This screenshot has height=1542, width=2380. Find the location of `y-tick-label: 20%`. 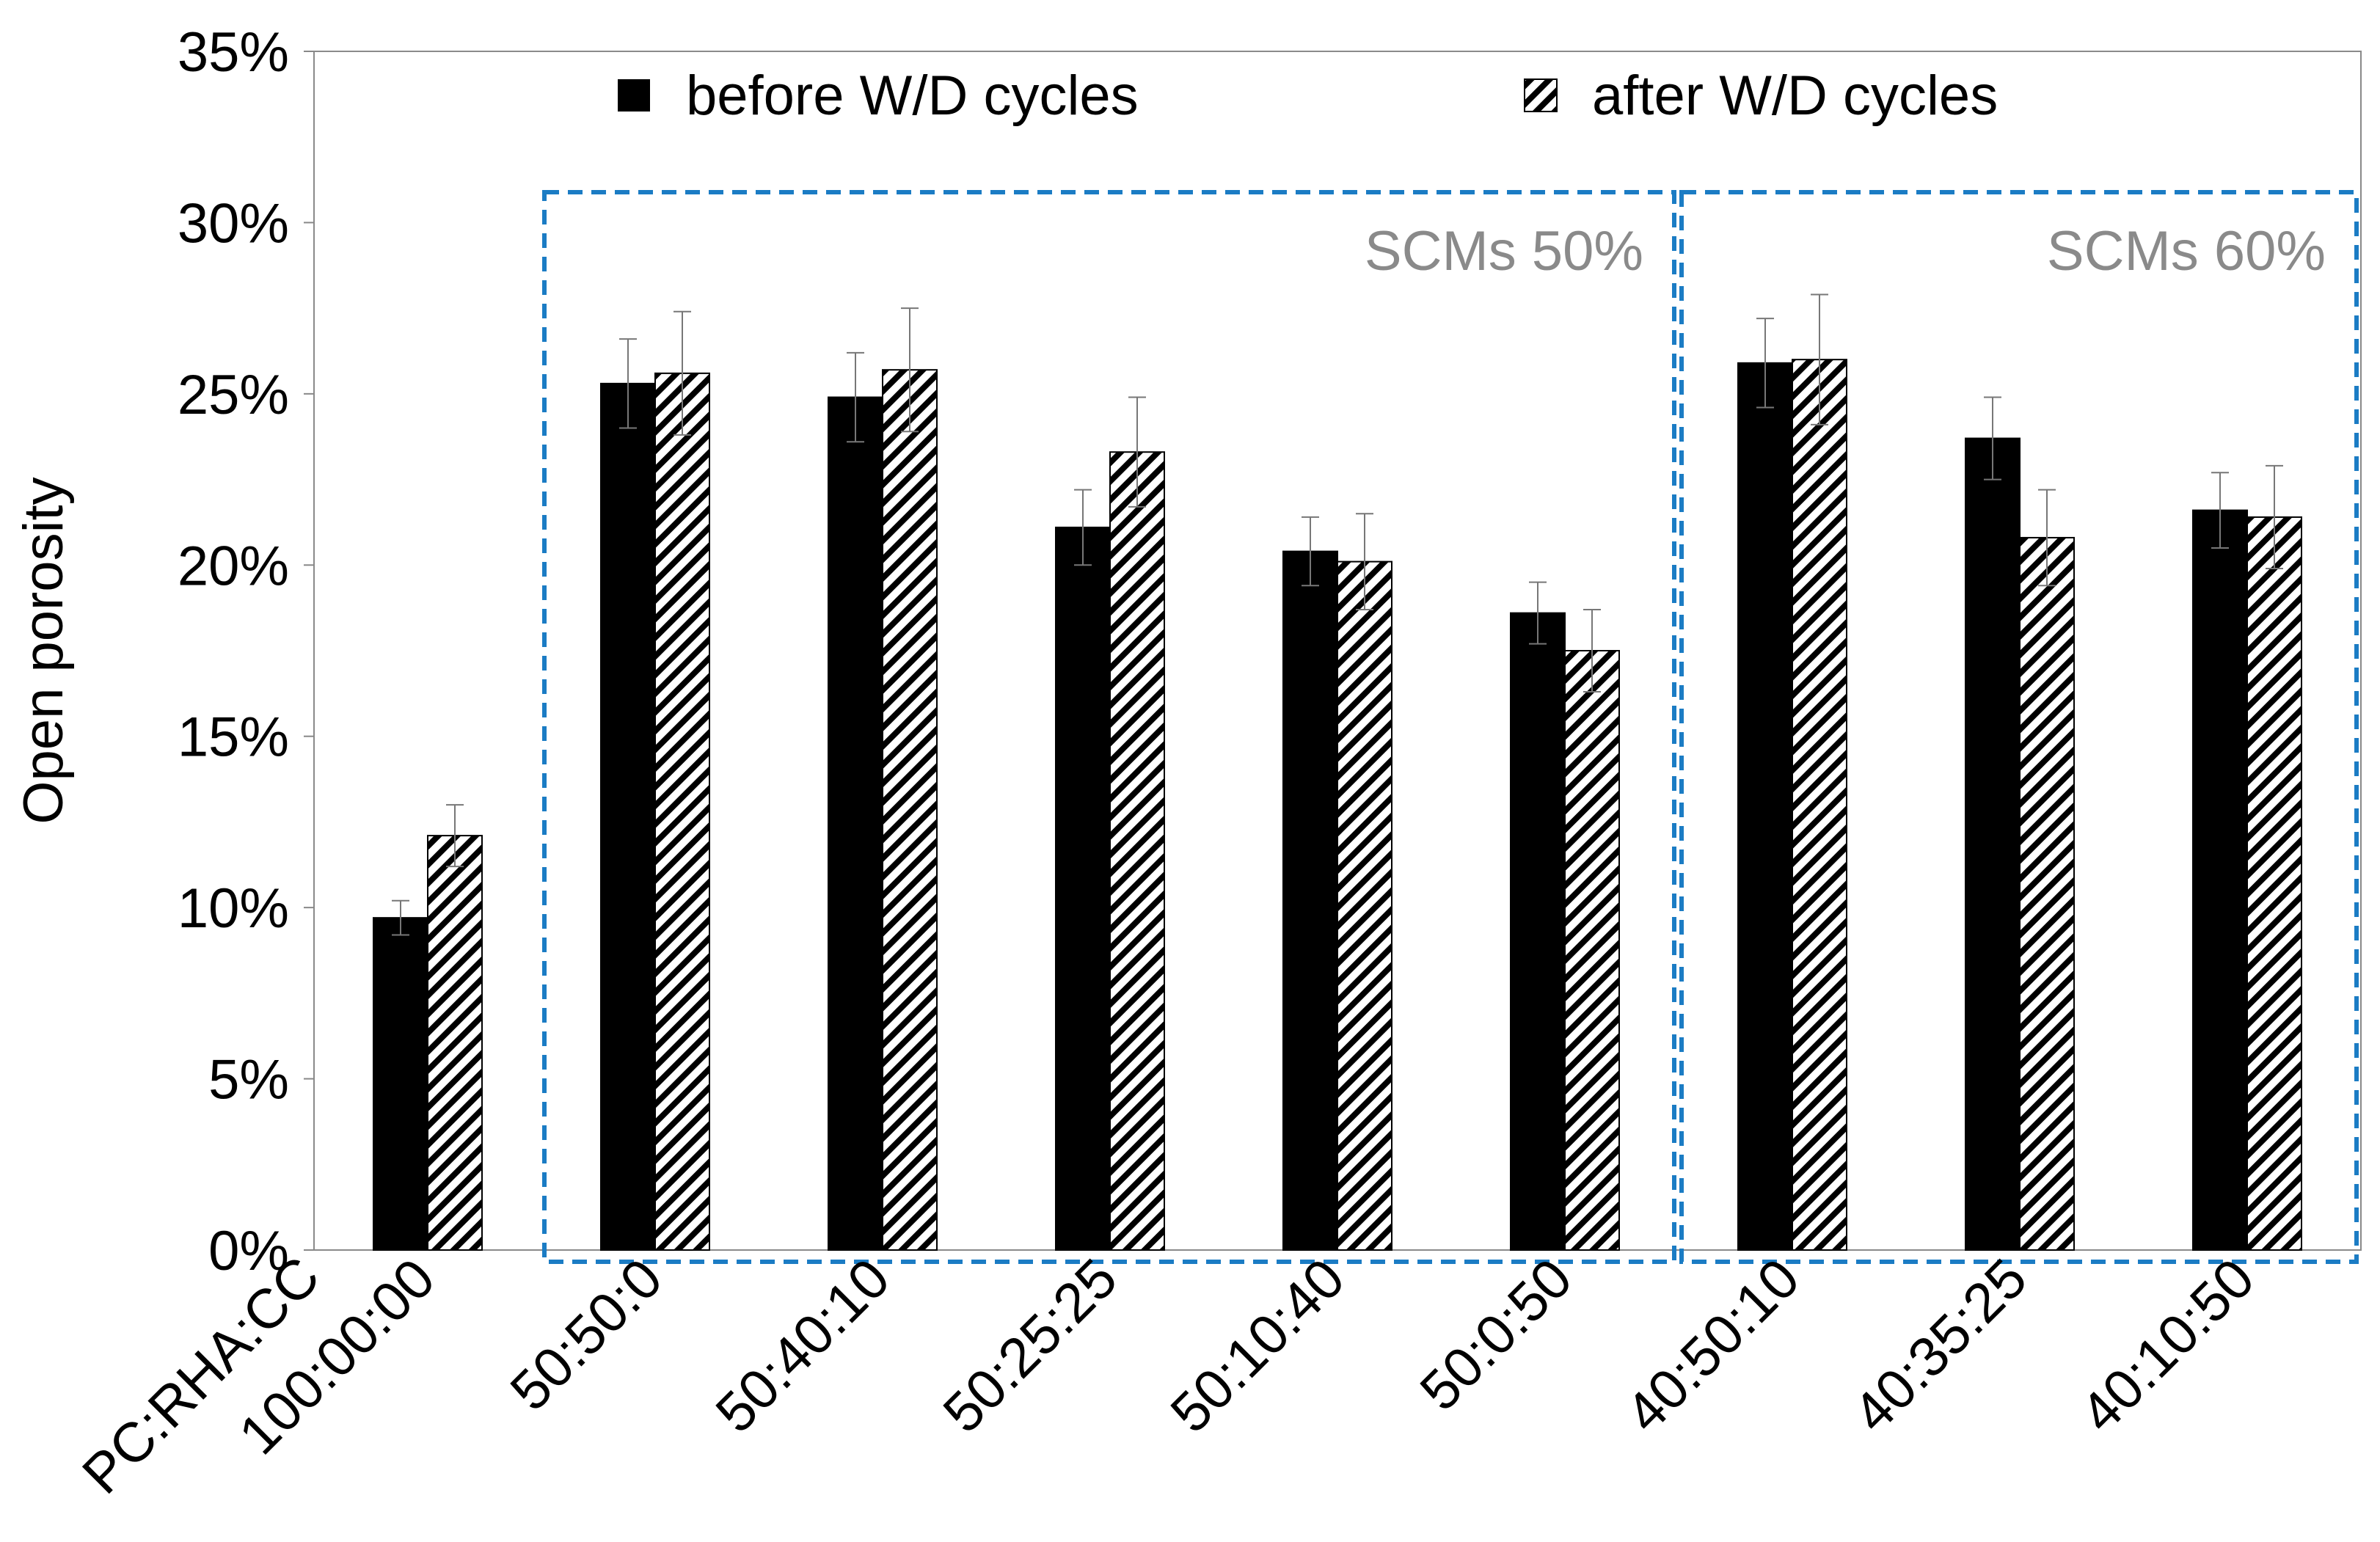

y-tick-label: 20% is located at coordinates (234, 566).